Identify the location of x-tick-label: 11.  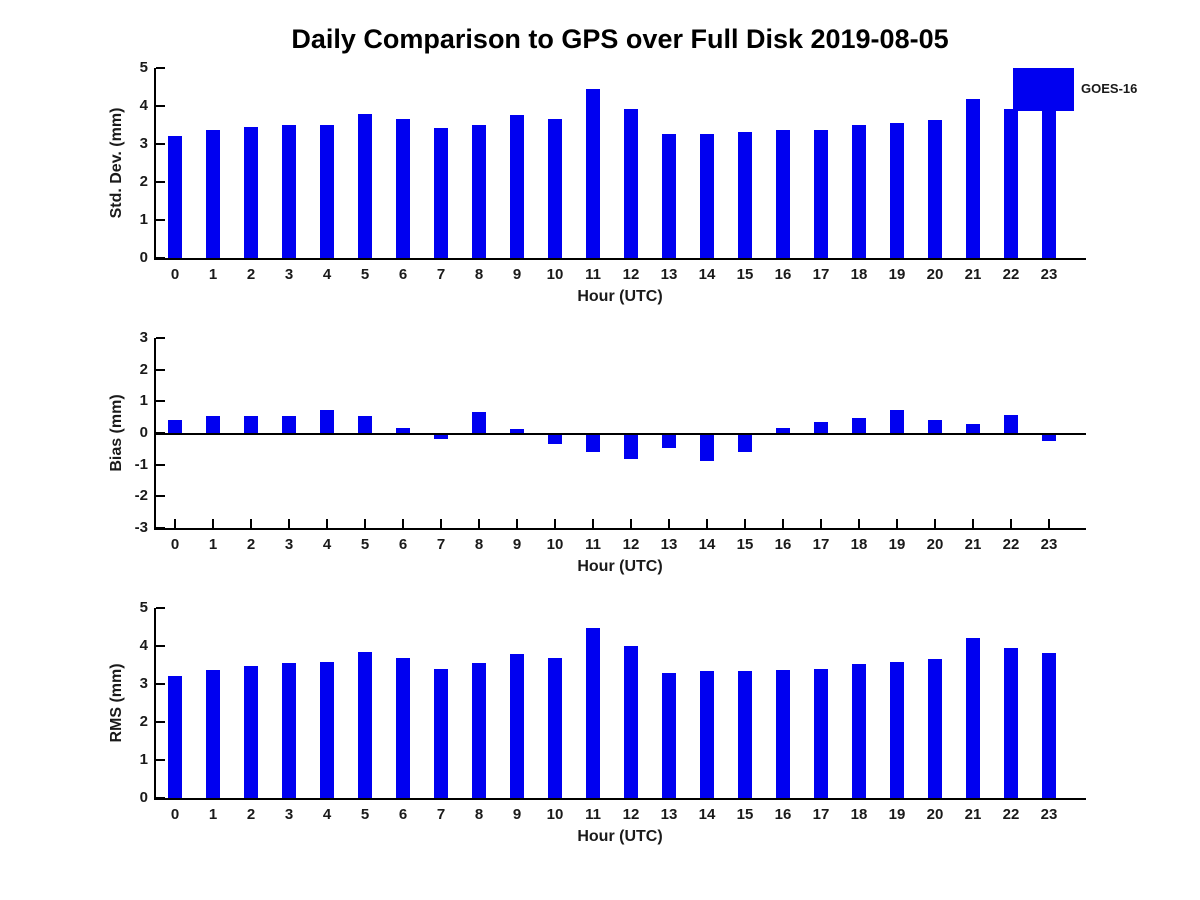
(593, 544).